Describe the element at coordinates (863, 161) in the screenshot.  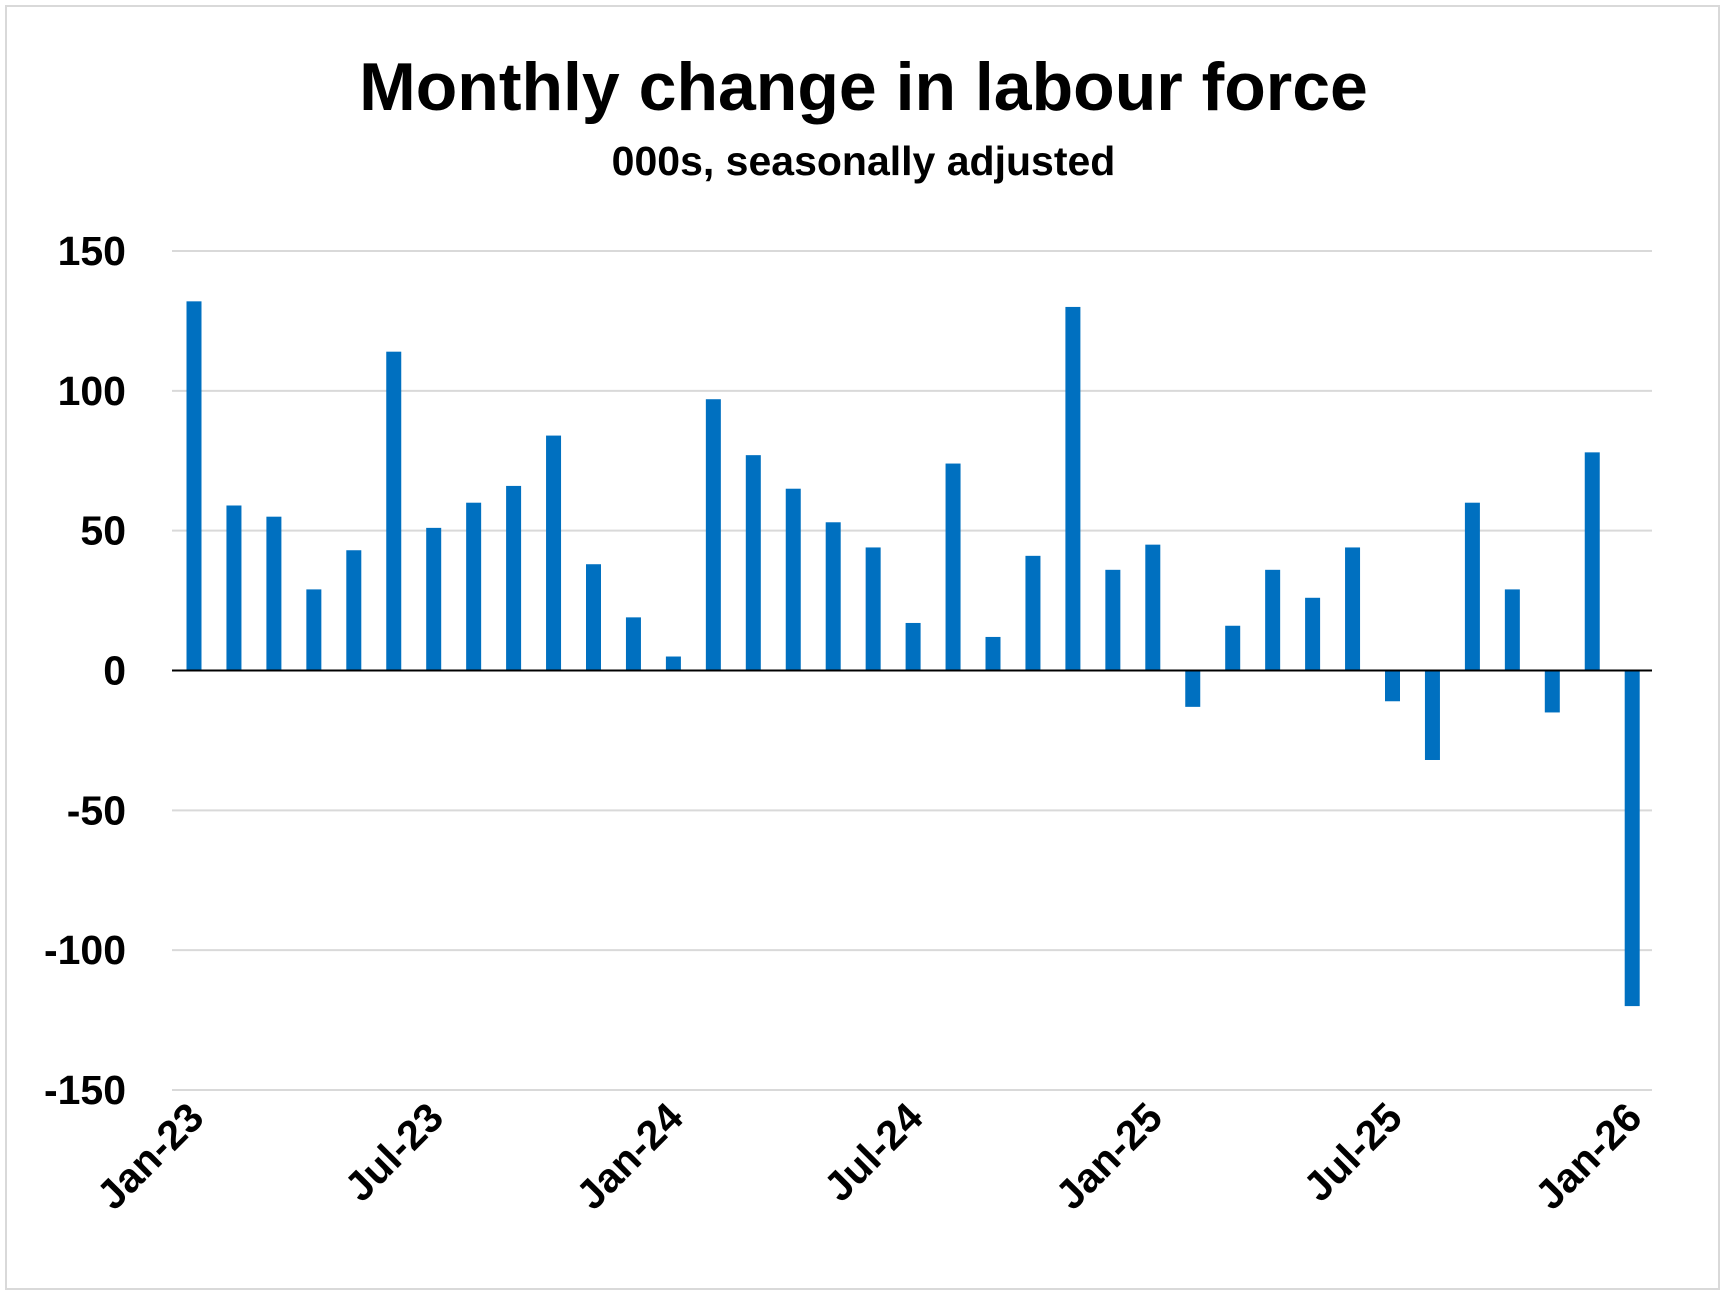
I see `chart-subtitle: 000s, seasonally adjusted` at that location.